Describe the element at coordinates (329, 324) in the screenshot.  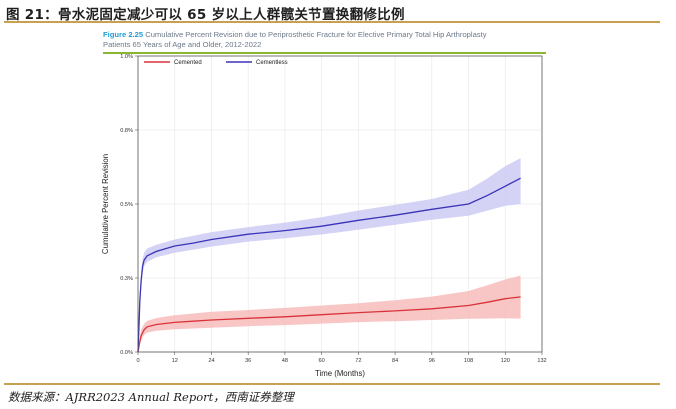
I see `series-line-cemented` at that location.